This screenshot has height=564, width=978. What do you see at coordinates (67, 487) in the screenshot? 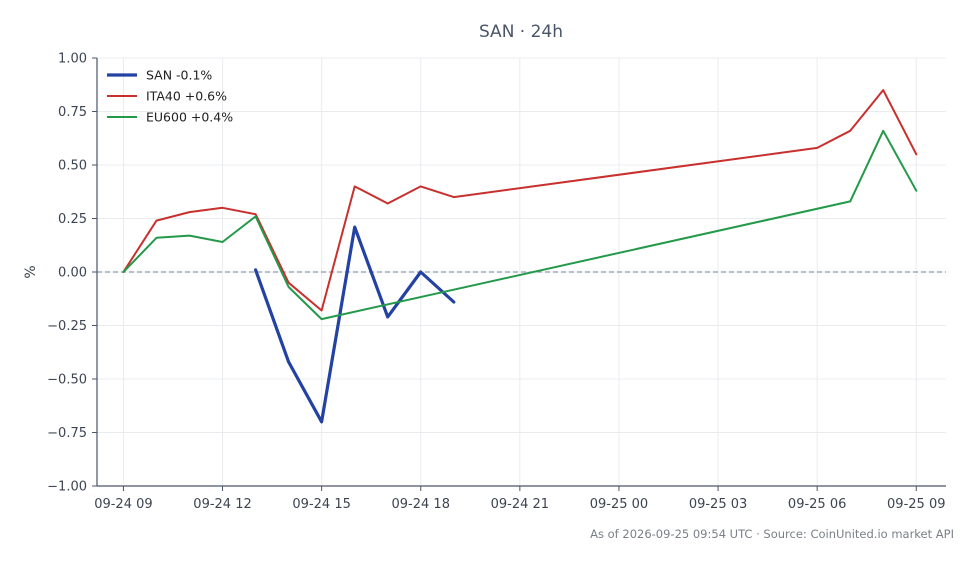
I see `y-tick-label: −1.00` at bounding box center [67, 487].